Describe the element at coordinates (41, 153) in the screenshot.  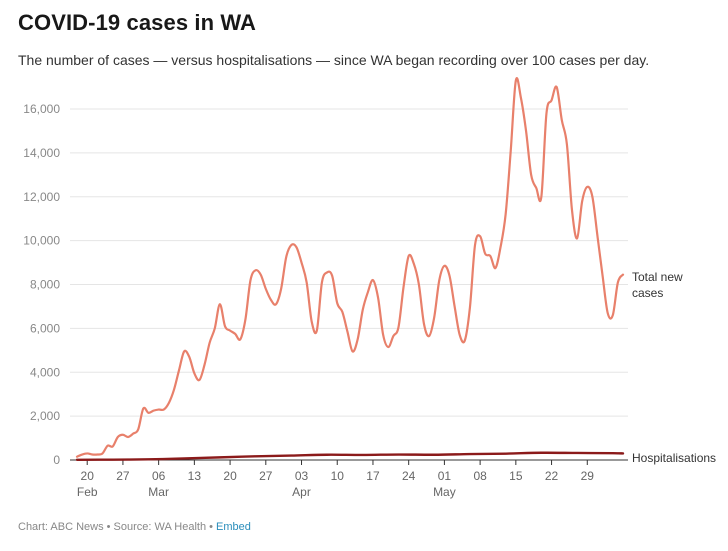
I see `y-tick-label: 14,000` at that location.